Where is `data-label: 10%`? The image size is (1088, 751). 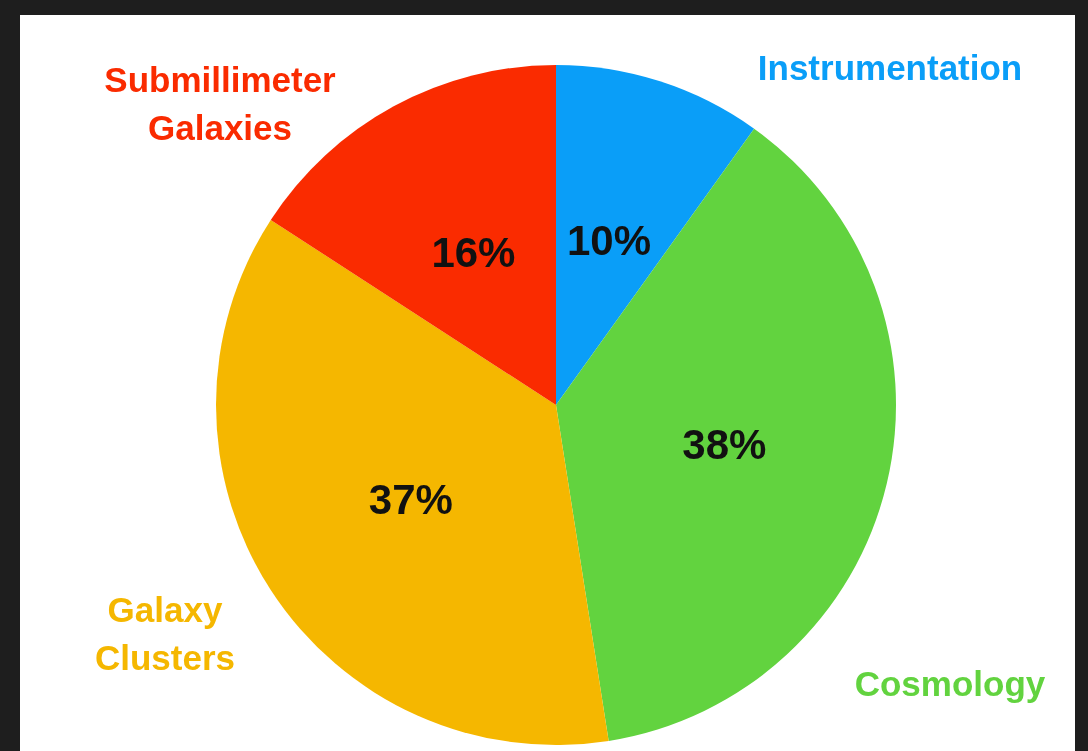 data-label: 10% is located at coordinates (608, 240).